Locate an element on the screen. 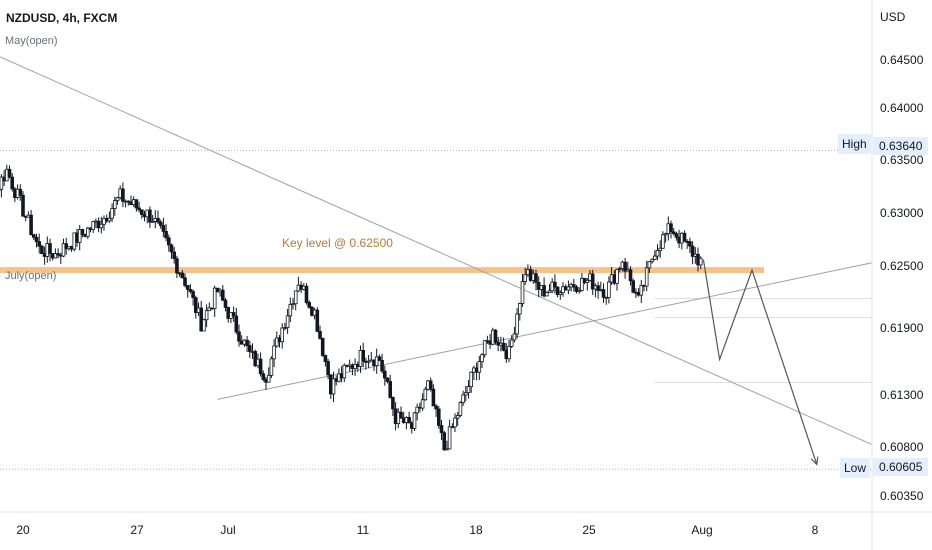 The height and width of the screenshot is (550, 932). key-level-band is located at coordinates (382, 270).